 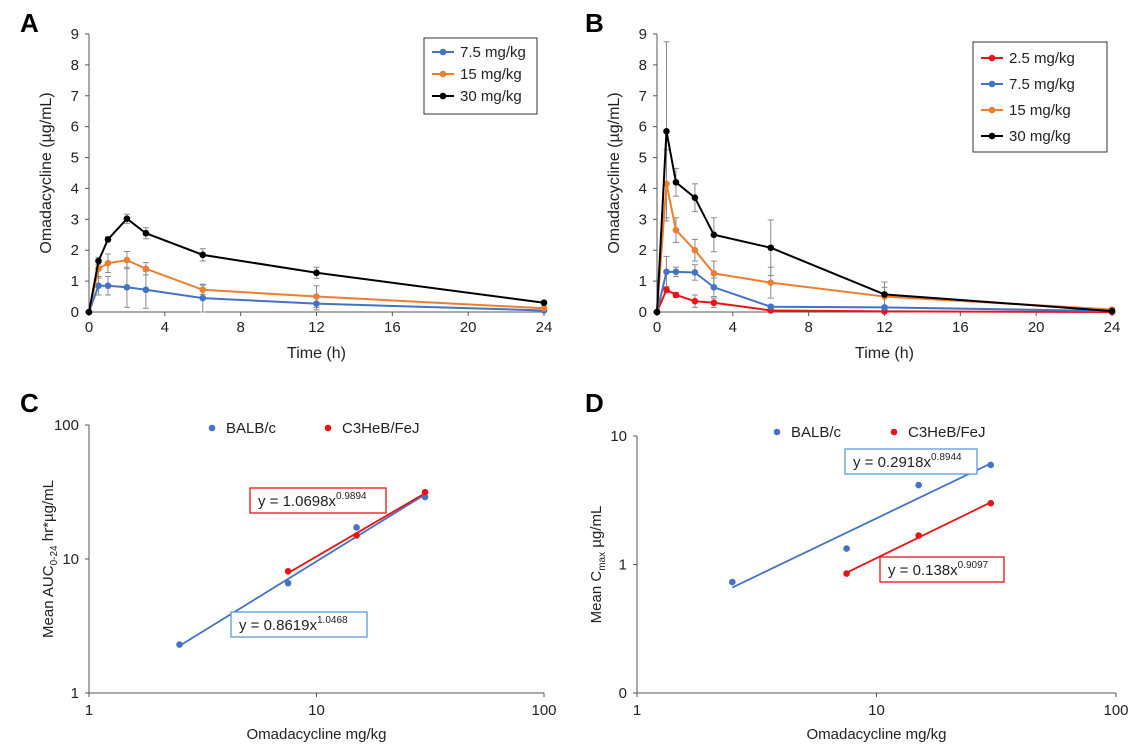 What do you see at coordinates (884, 327) in the screenshot?
I see `chart-b-x-tick-label: 12` at bounding box center [884, 327].